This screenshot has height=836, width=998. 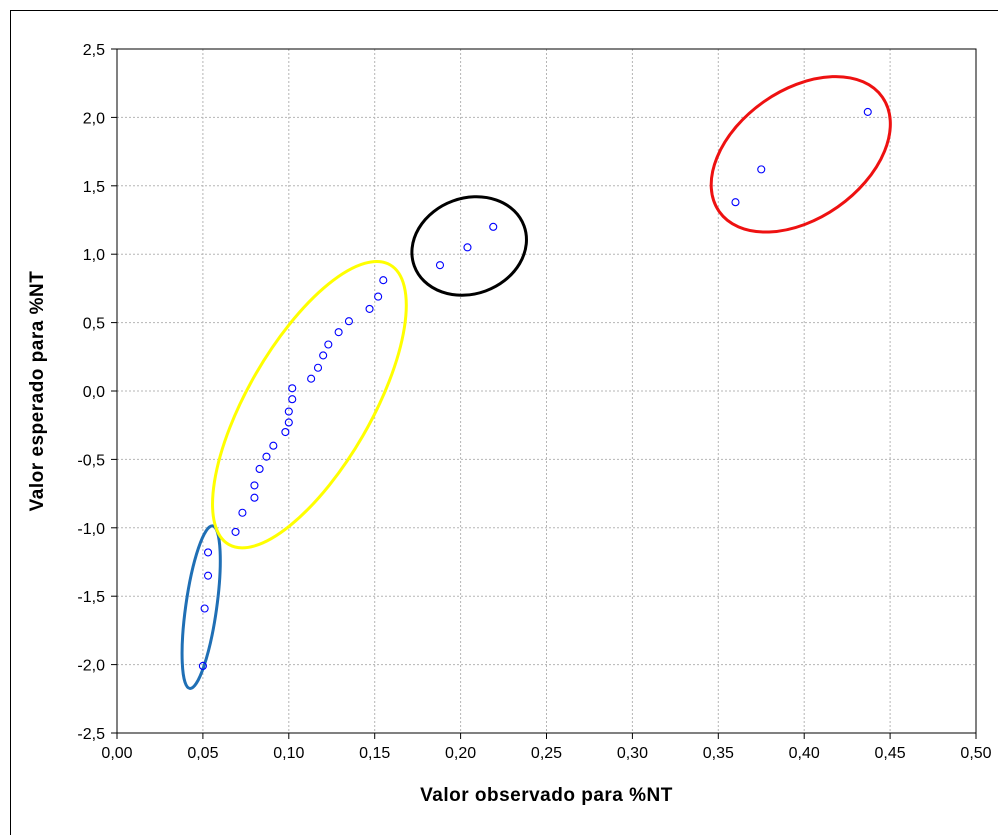 I want to click on x-tick-label: 0,15, so click(x=374, y=753).